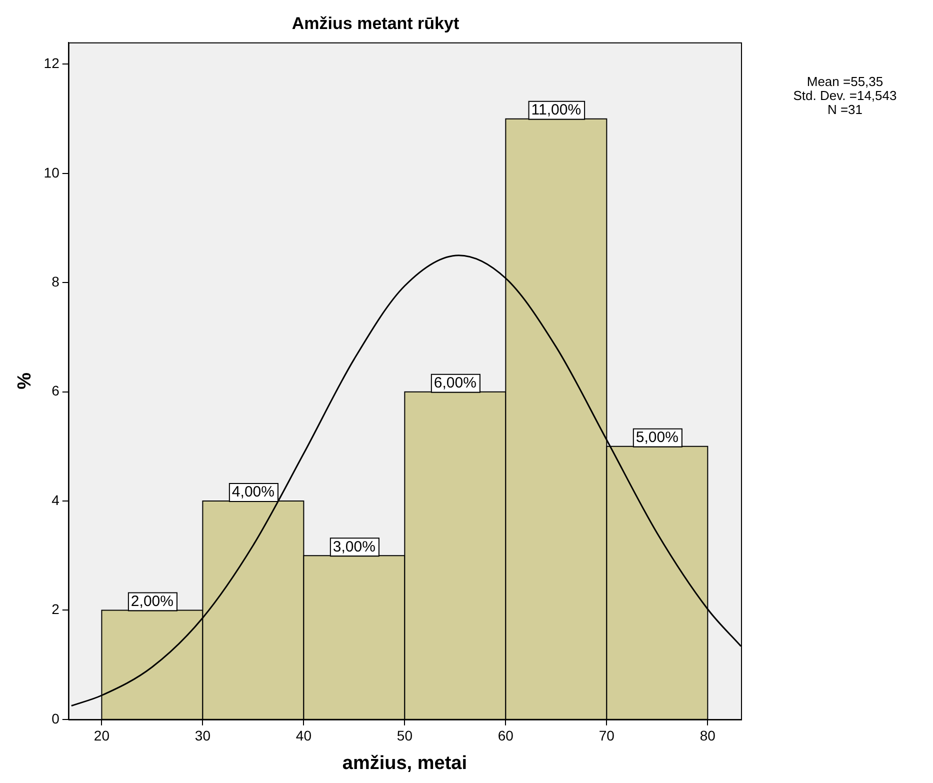 The height and width of the screenshot is (783, 933). Describe the element at coordinates (52, 63) in the screenshot. I see `y-tick-label: 12` at that location.